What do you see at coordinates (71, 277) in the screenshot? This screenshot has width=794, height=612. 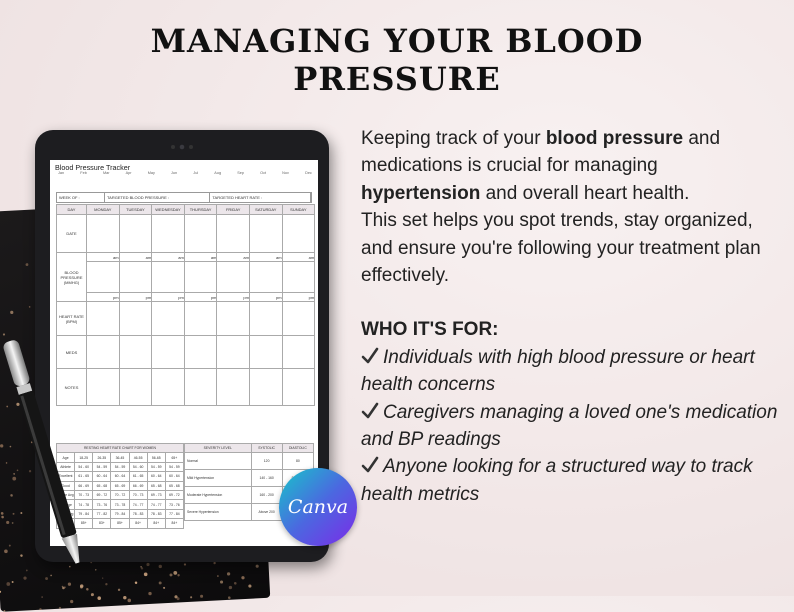 I see `row-label: BLOOD PRESSURE (MMHG)` at bounding box center [71, 277].